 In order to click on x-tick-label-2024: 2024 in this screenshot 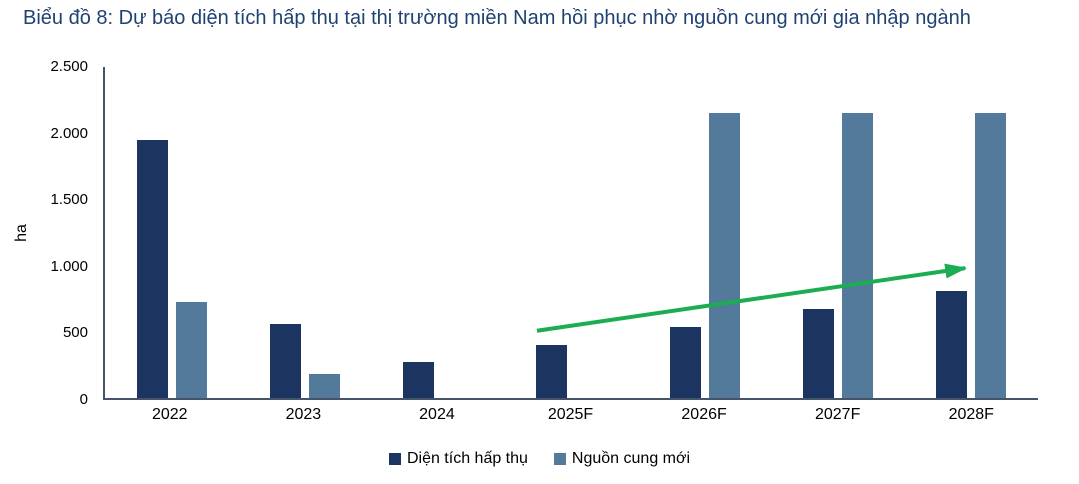, I will do `click(437, 414)`.